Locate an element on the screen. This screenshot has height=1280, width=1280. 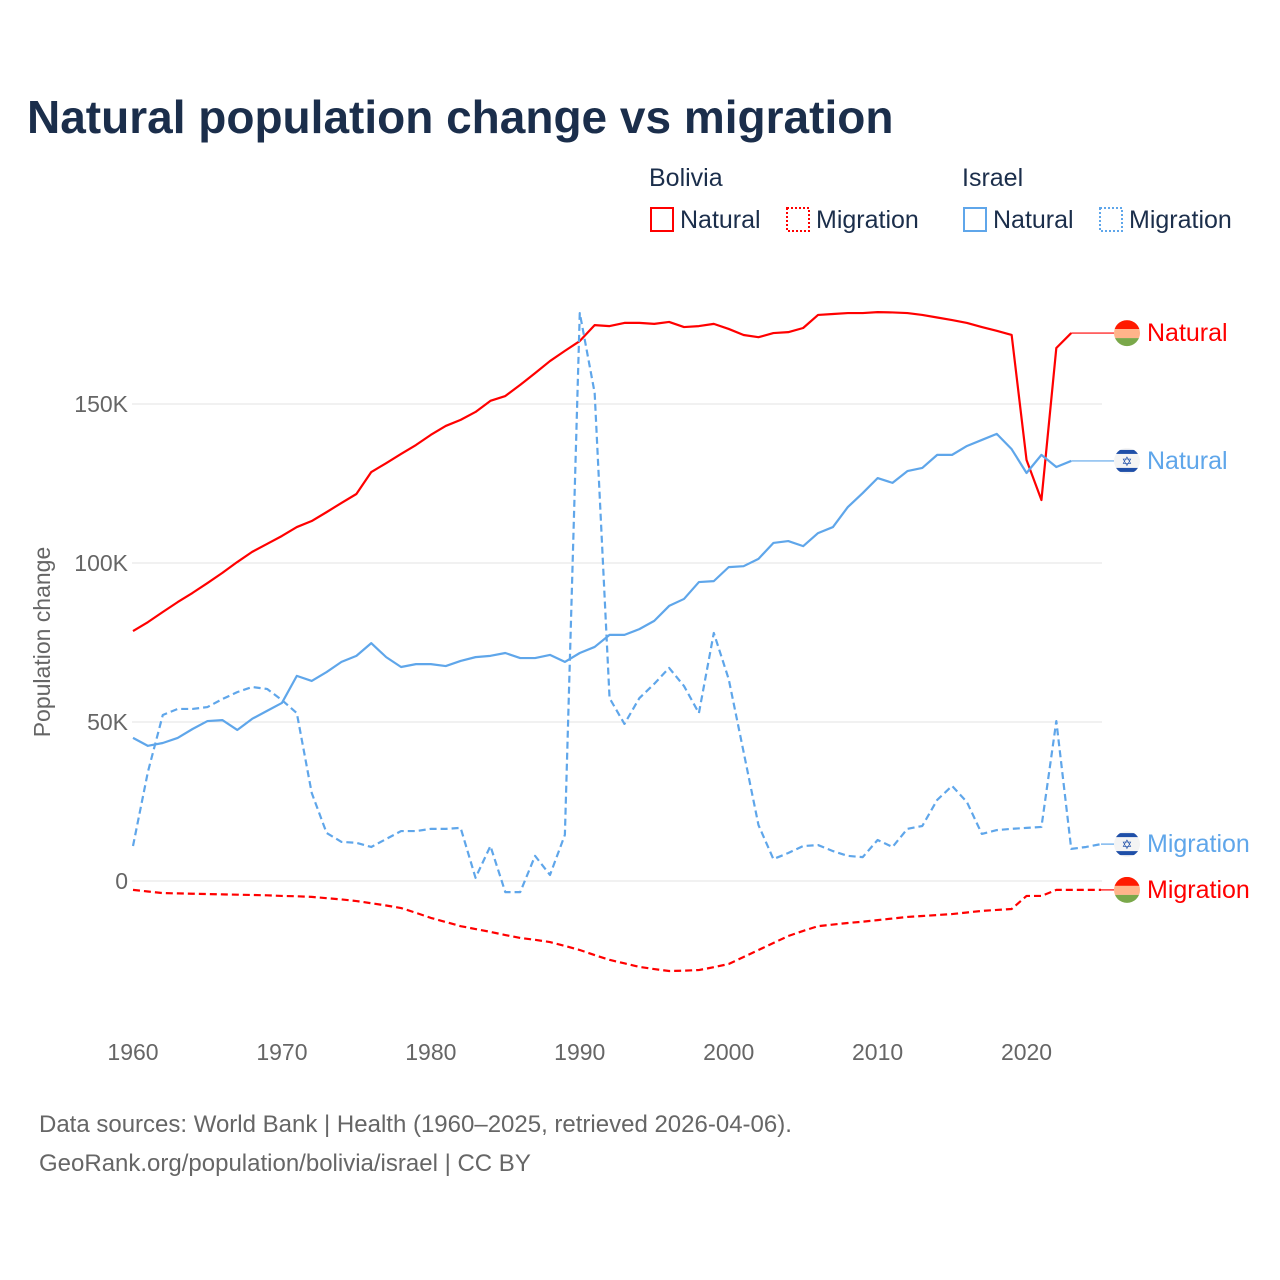
x-tick-label: 2000 is located at coordinates (728, 1052).